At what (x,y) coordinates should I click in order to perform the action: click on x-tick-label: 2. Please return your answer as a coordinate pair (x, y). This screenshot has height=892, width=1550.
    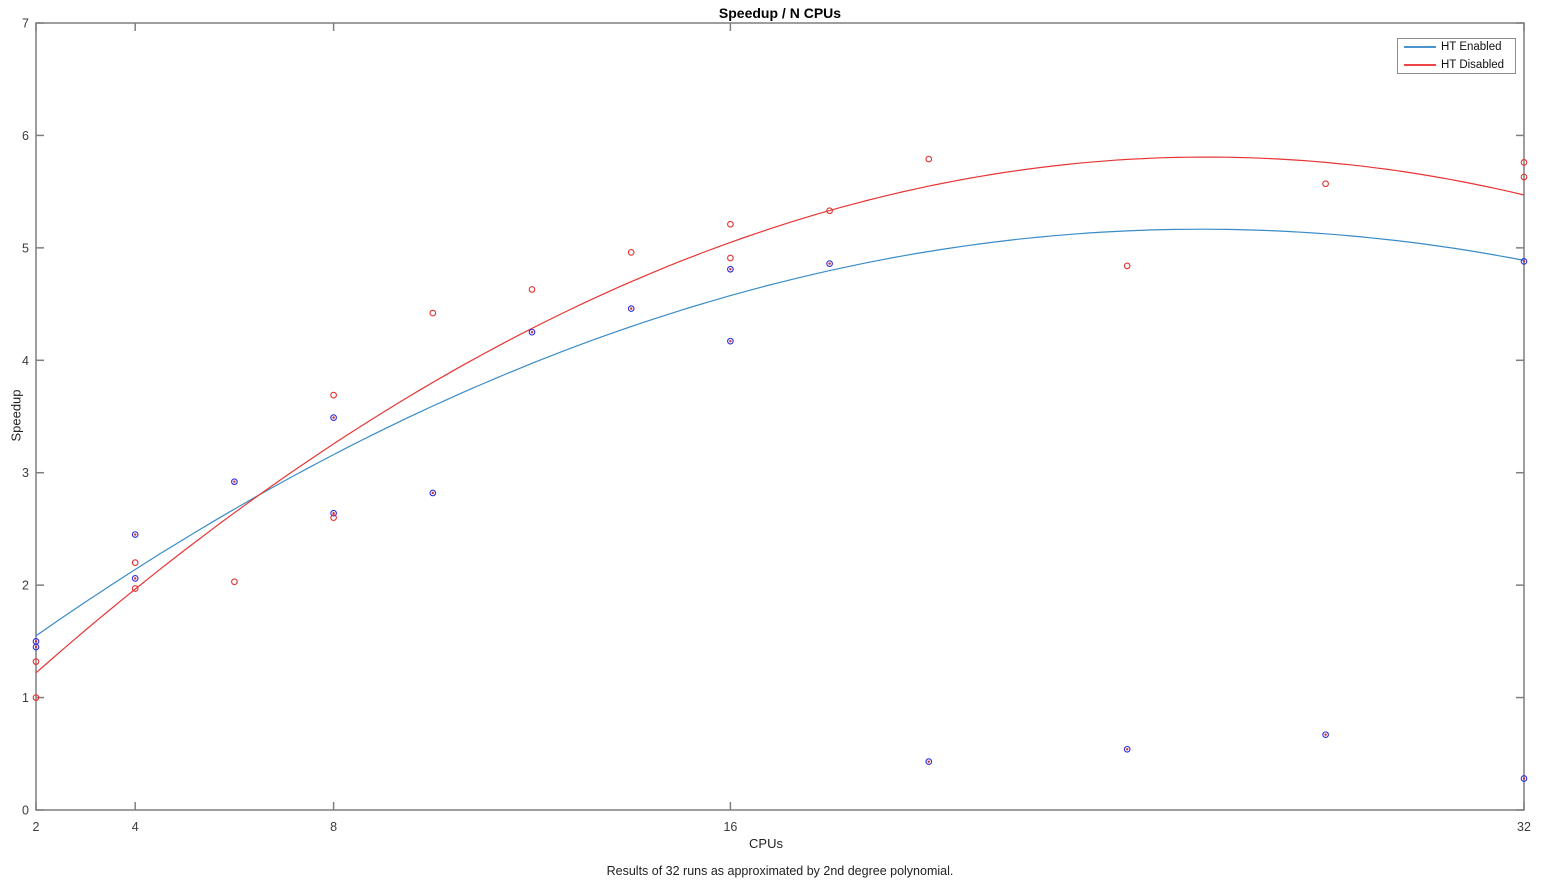
    Looking at the image, I should click on (36, 827).